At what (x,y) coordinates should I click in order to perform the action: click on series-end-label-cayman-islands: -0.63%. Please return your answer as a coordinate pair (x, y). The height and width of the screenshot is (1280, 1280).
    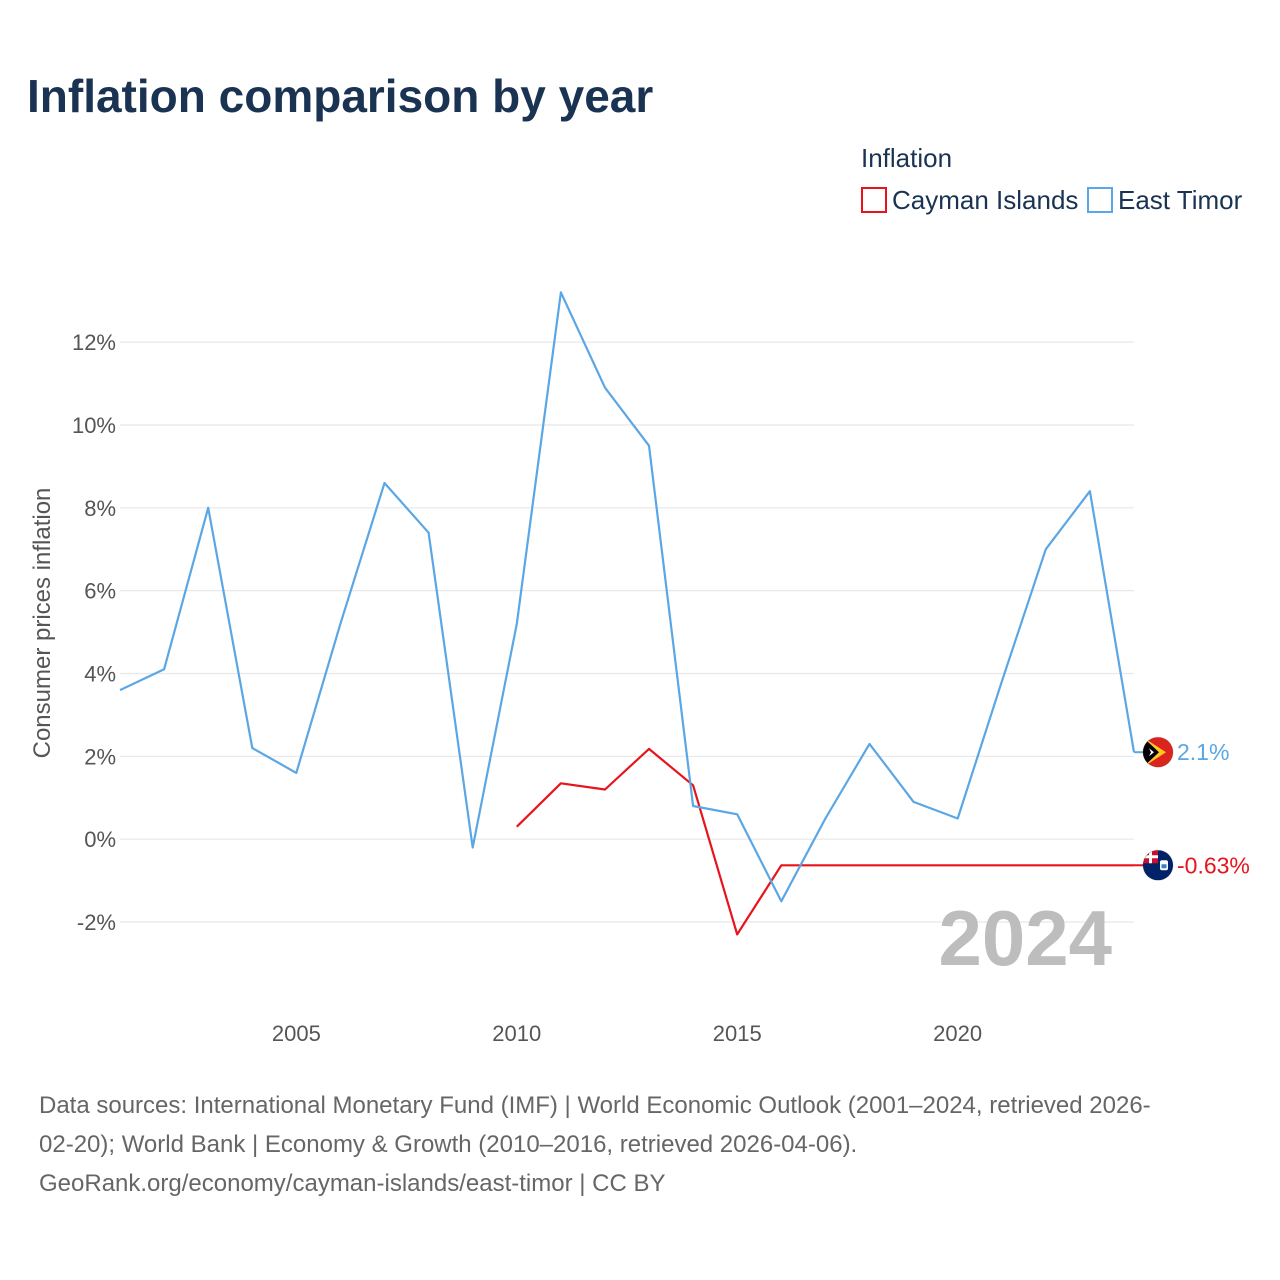
    Looking at the image, I should click on (1213, 865).